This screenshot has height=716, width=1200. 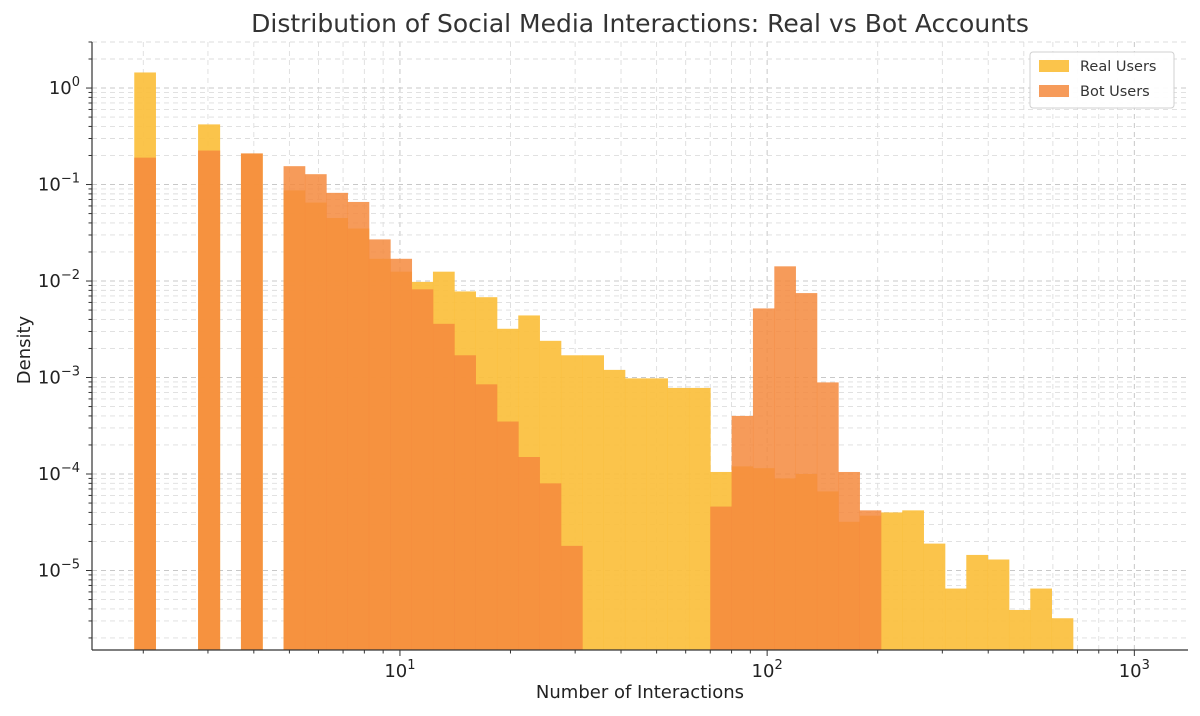 What do you see at coordinates (24, 349) in the screenshot?
I see `y-axis-label: Density` at bounding box center [24, 349].